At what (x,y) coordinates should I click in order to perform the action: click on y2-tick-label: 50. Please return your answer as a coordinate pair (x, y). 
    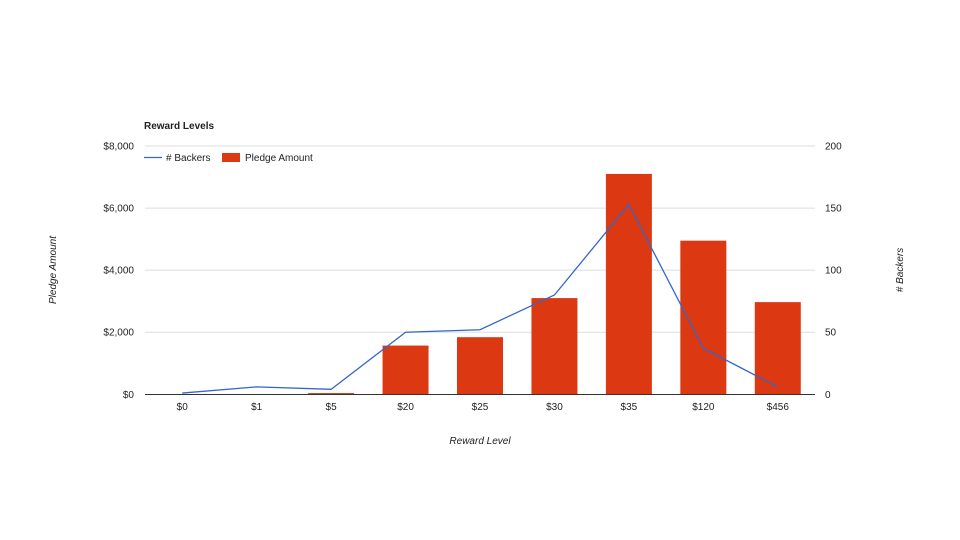
    Looking at the image, I should click on (831, 333).